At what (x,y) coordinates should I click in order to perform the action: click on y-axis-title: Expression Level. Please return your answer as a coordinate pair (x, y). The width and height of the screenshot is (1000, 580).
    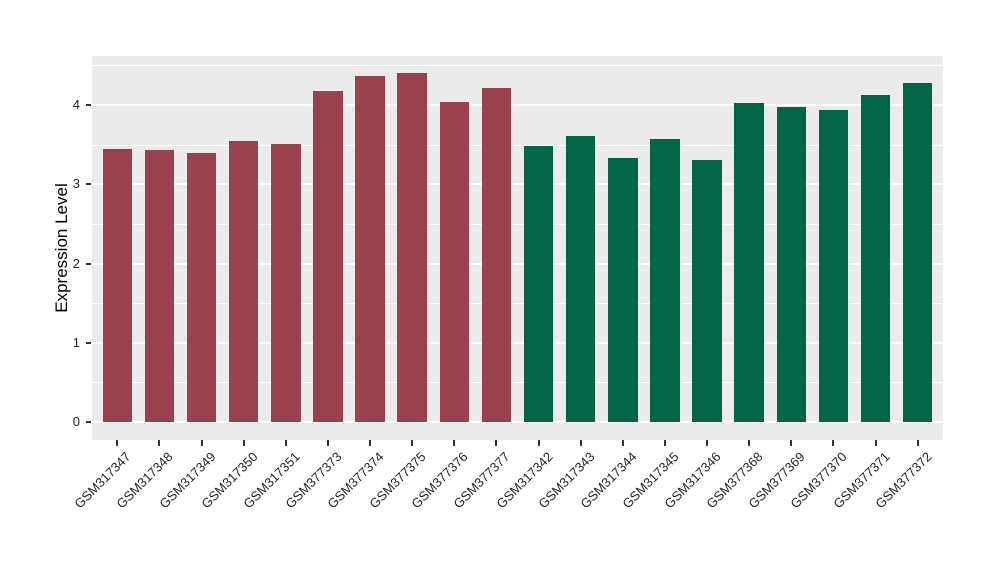
    Looking at the image, I should click on (61, 248).